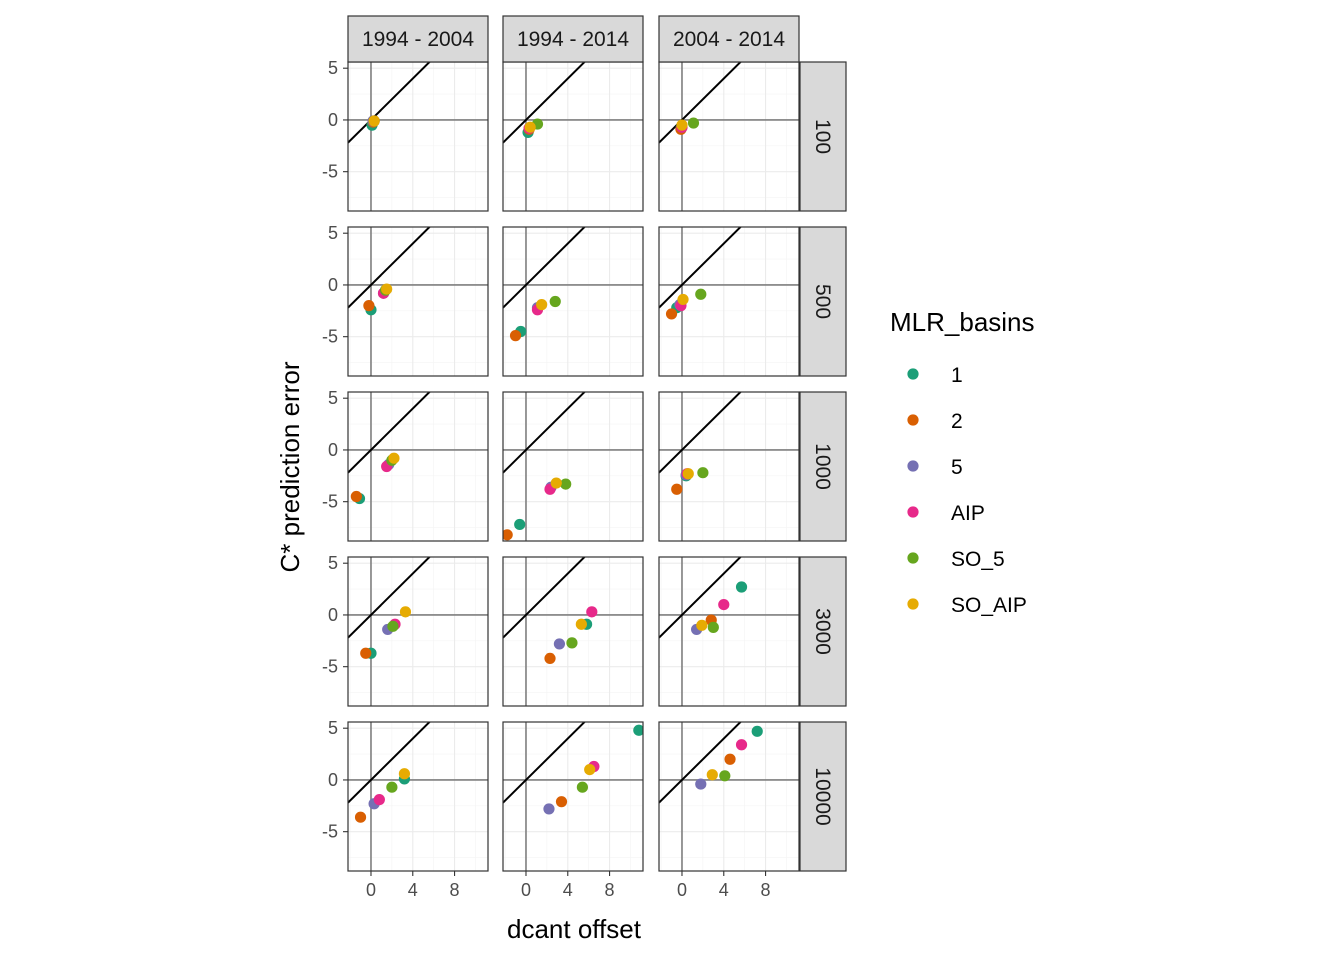 This screenshot has width=1344, height=960. I want to click on row-strip-label: 500, so click(822, 301).